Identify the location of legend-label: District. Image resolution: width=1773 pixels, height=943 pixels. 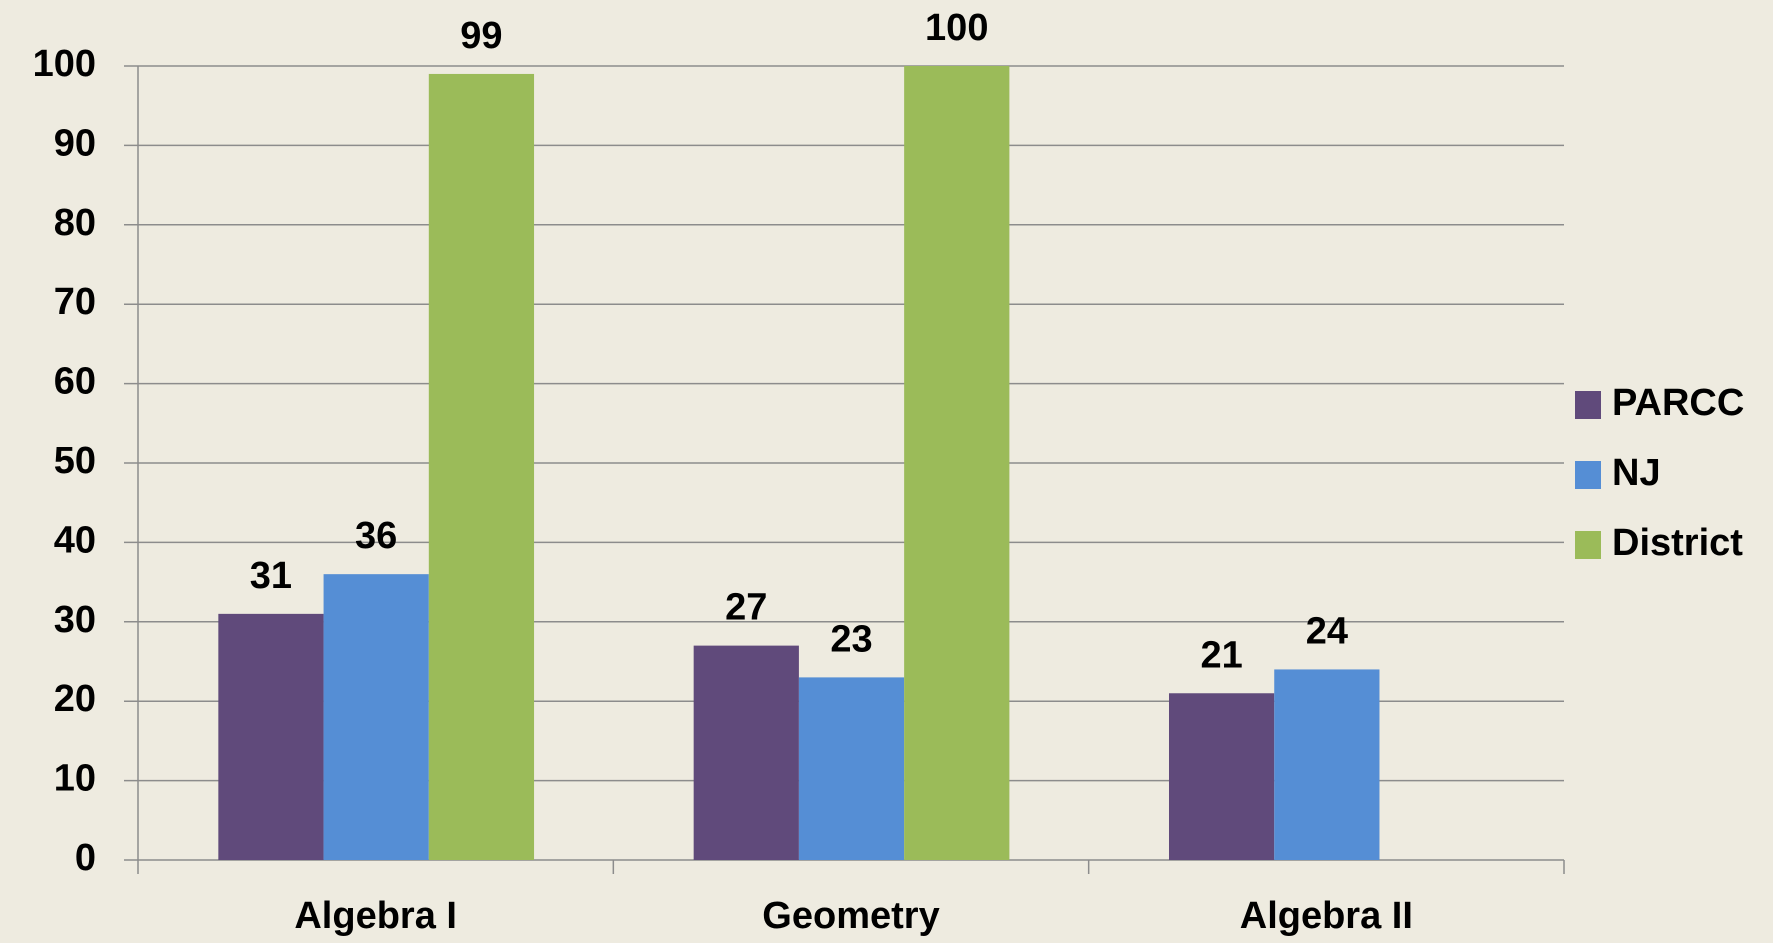
(1677, 543).